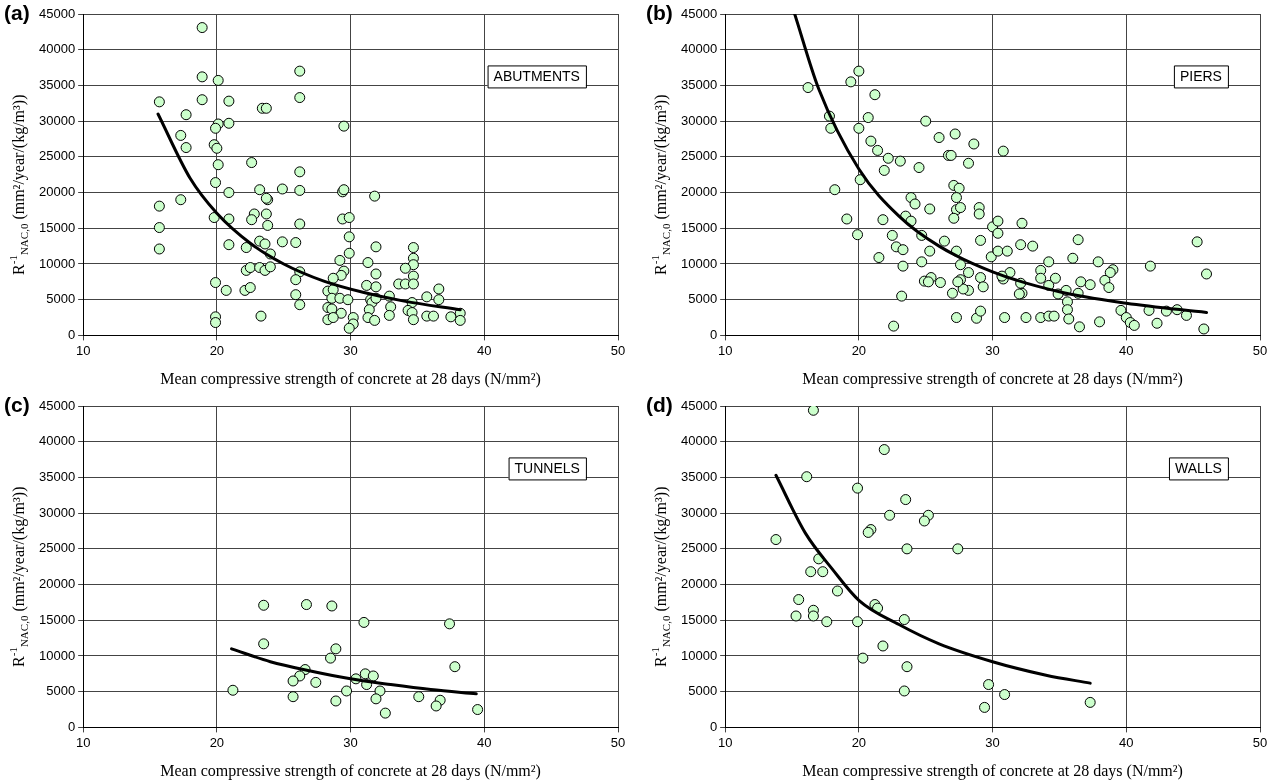 The width and height of the screenshot is (1284, 784). I want to click on chart-title: (d), so click(659, 405).